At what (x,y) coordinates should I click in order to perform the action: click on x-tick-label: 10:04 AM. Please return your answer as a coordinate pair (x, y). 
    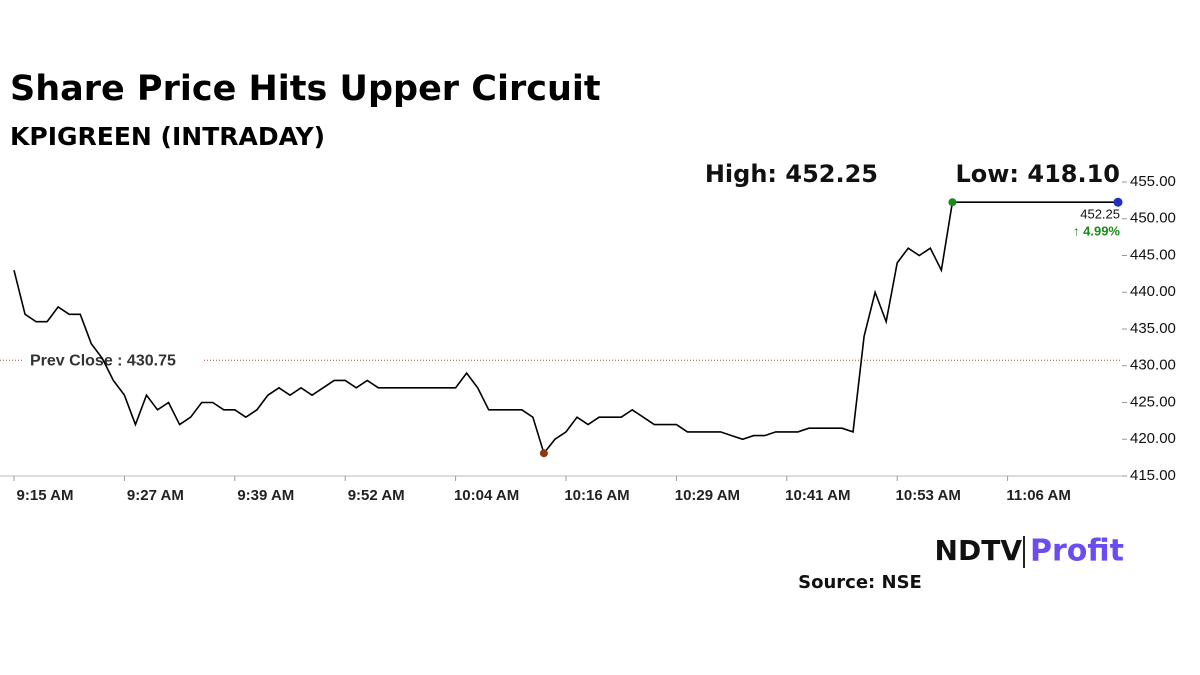
    Looking at the image, I should click on (486, 495).